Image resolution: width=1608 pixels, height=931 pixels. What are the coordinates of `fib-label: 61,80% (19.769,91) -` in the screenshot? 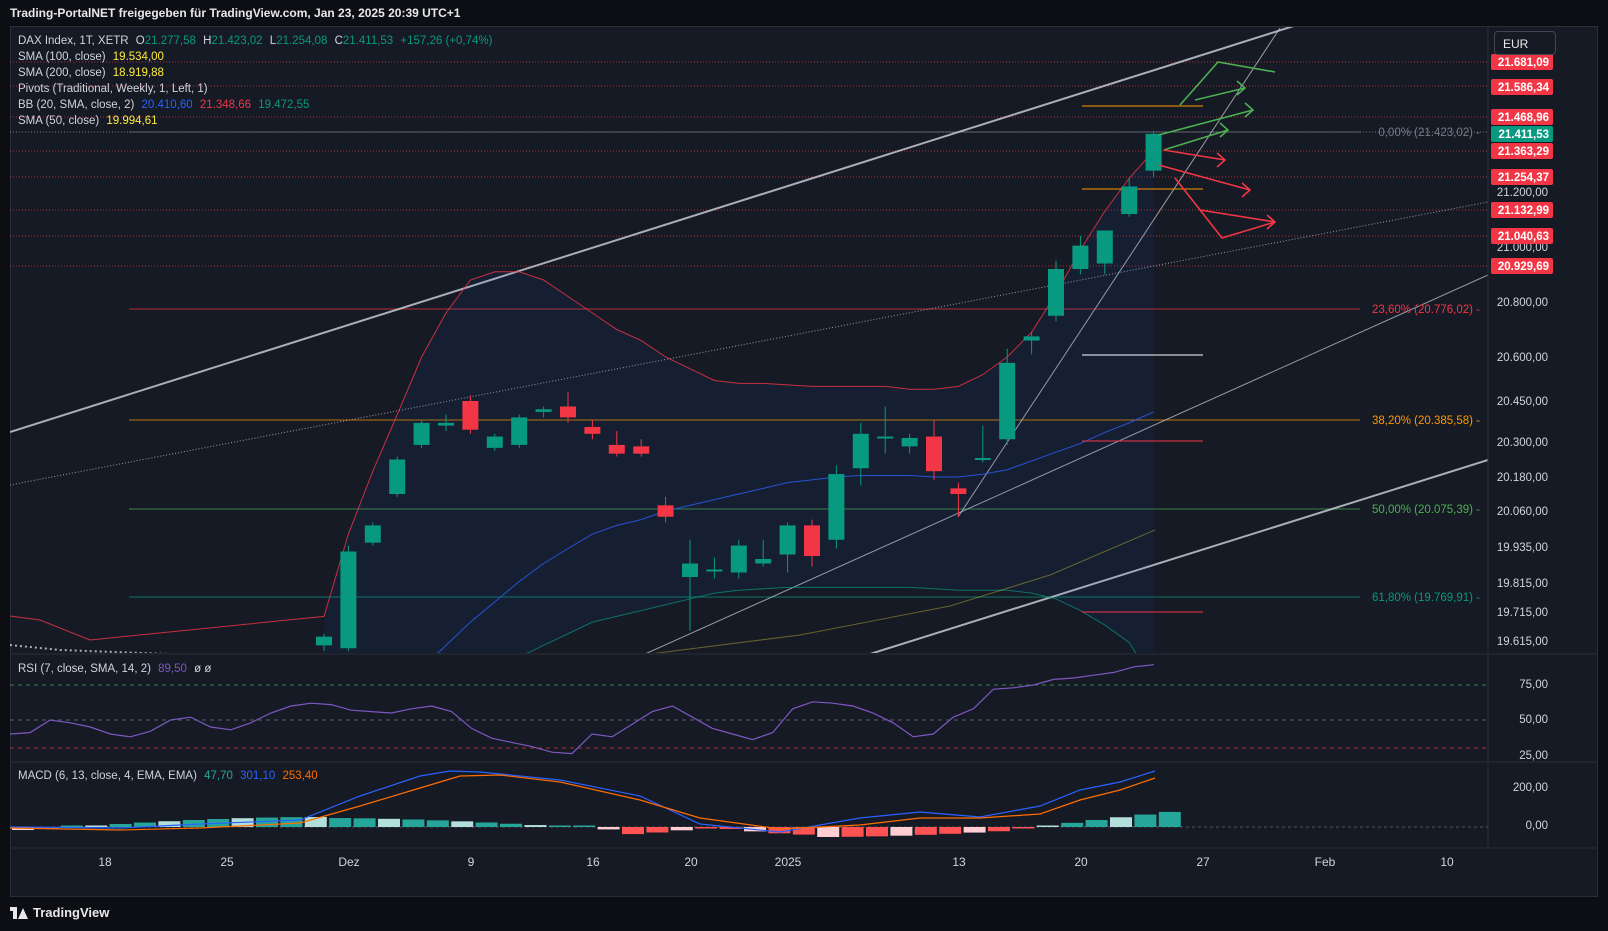 It's located at (1426, 598).